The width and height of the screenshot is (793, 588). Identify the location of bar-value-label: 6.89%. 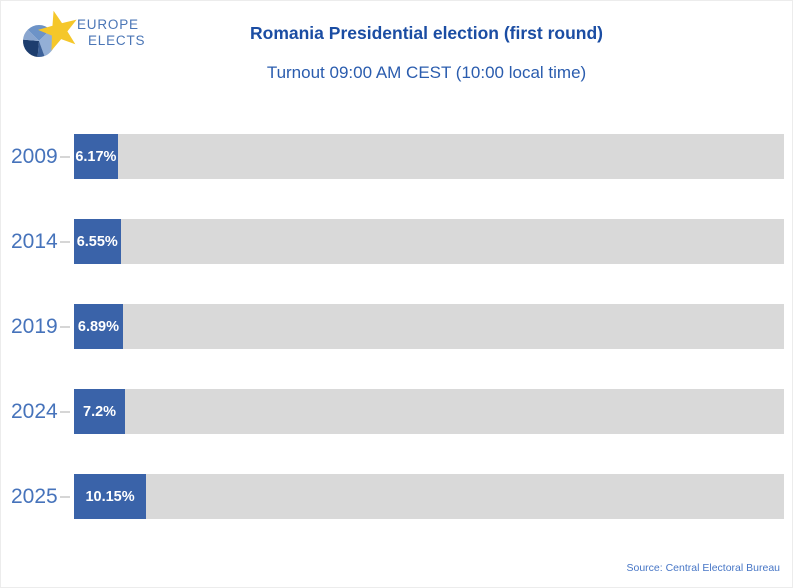
(98, 326).